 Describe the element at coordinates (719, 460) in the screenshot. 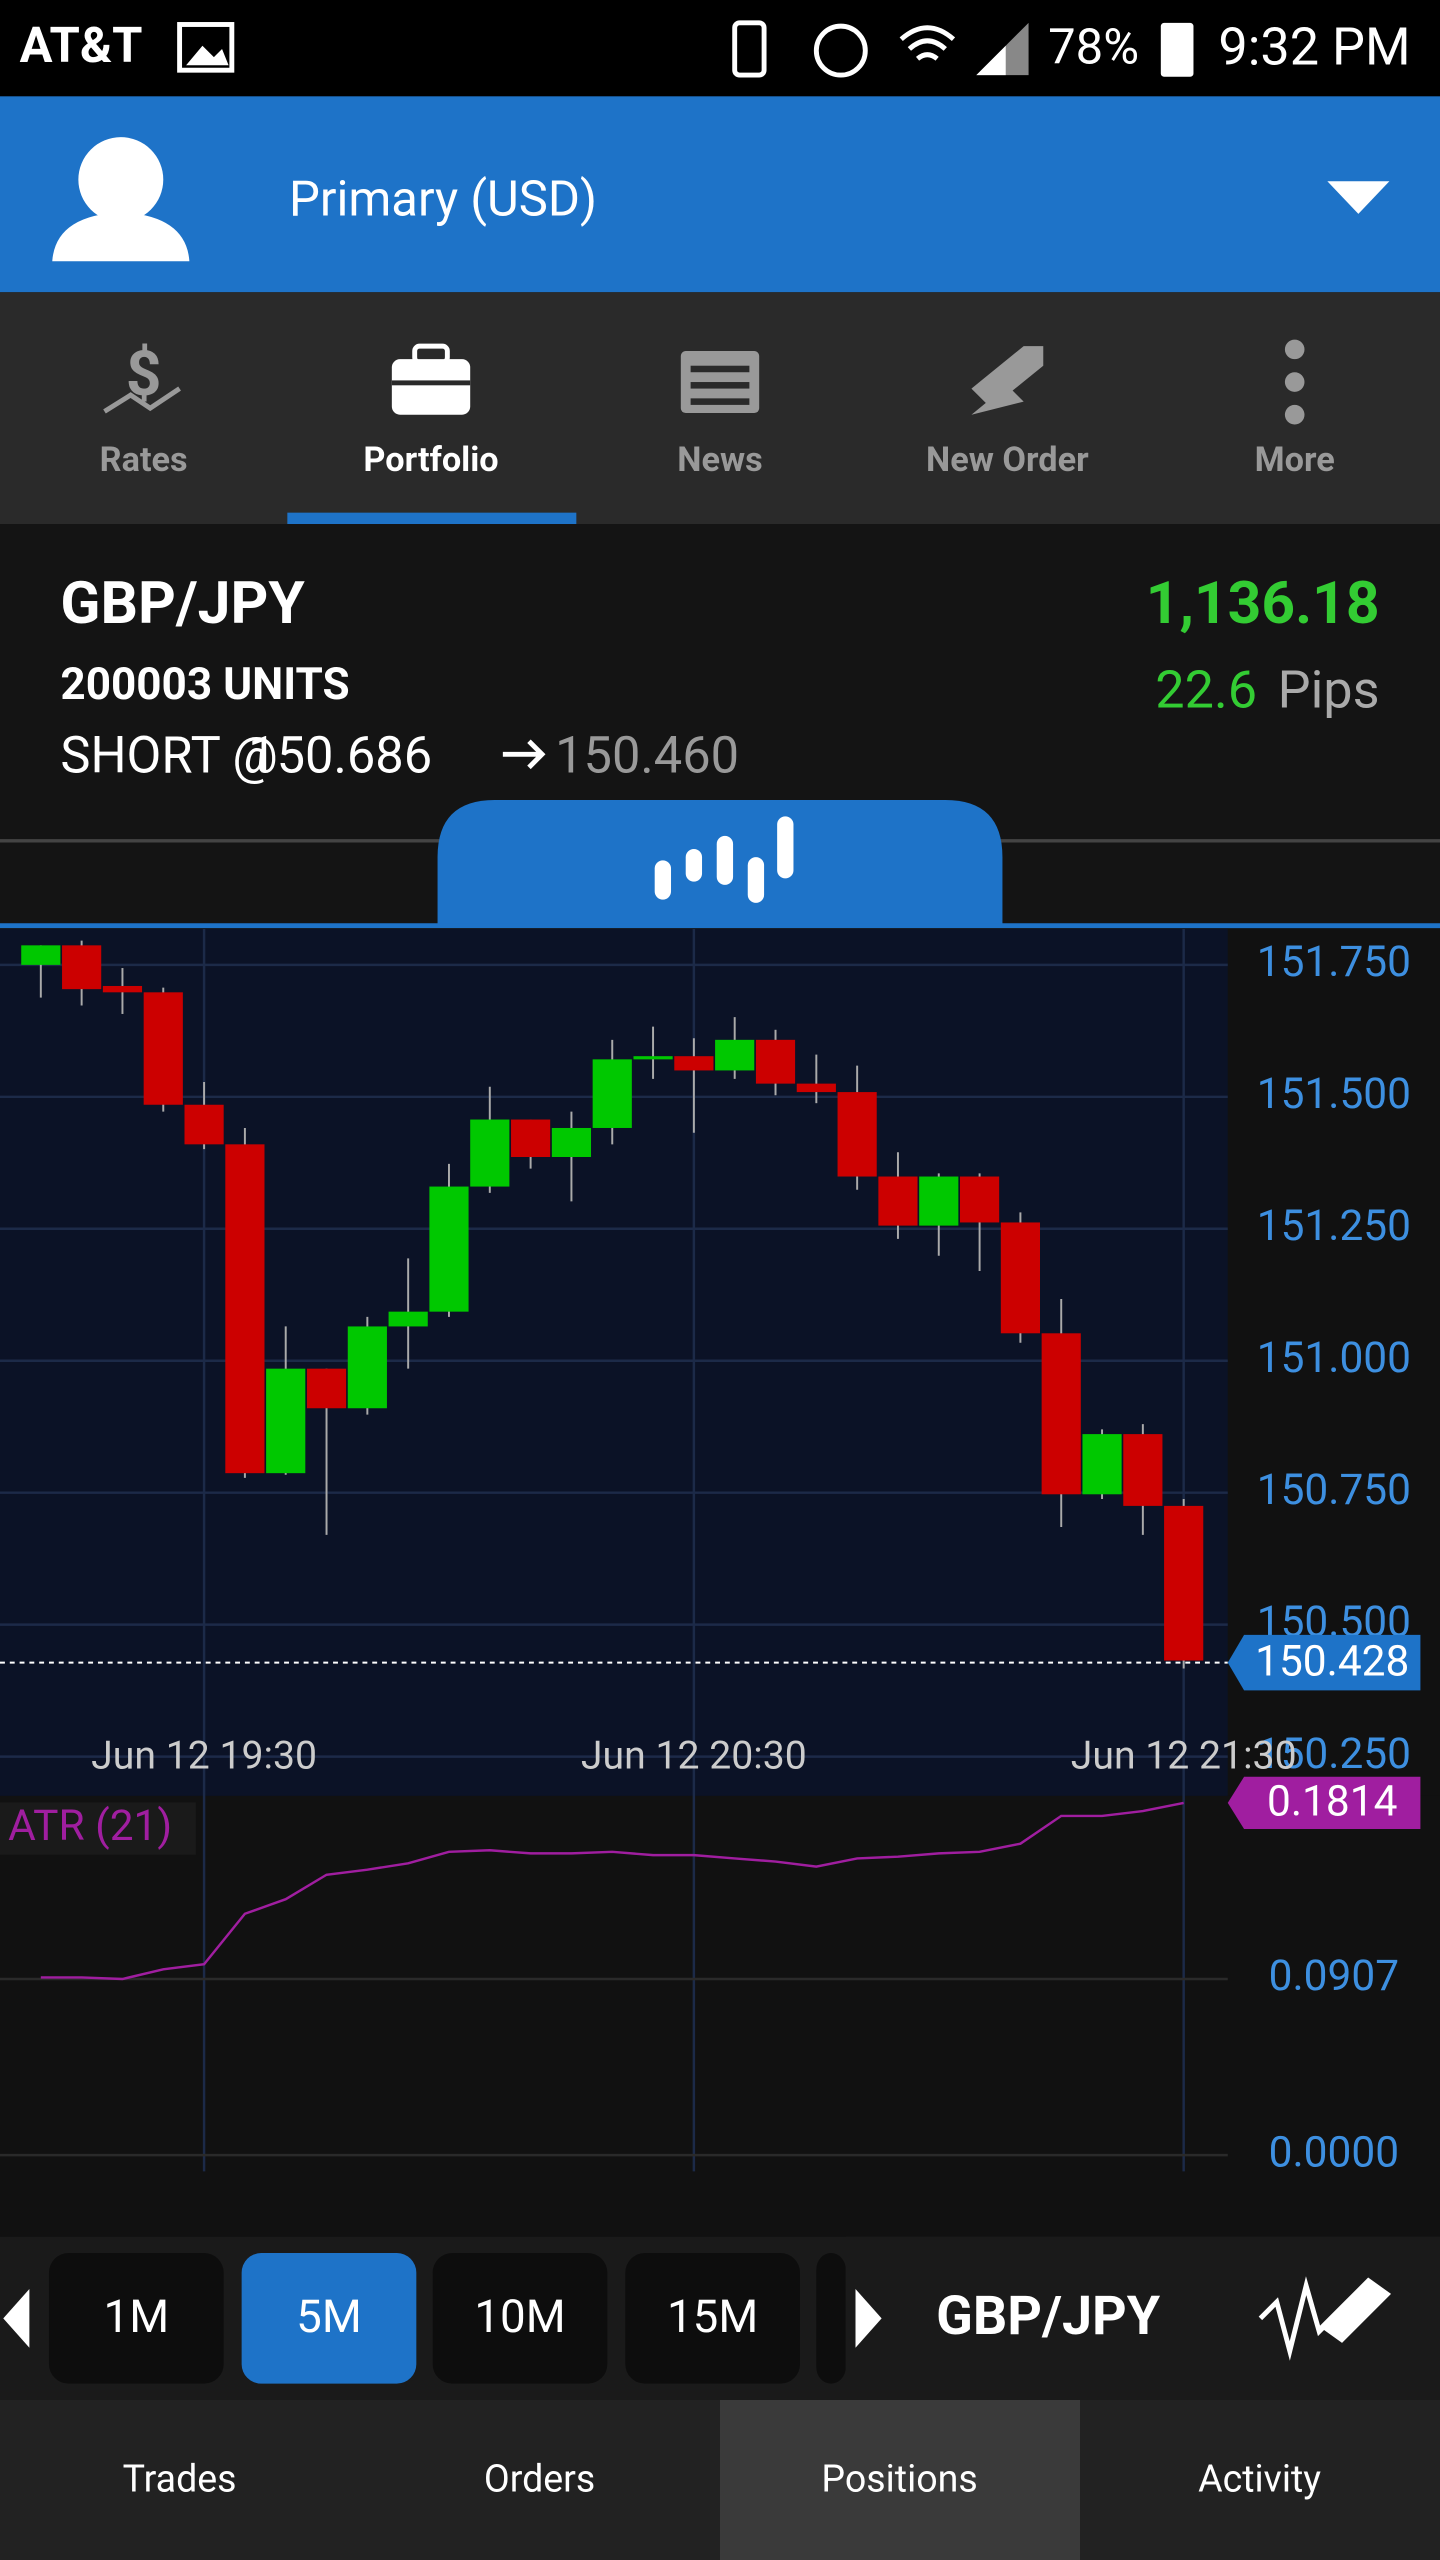

I see `tab-label: News` at that location.